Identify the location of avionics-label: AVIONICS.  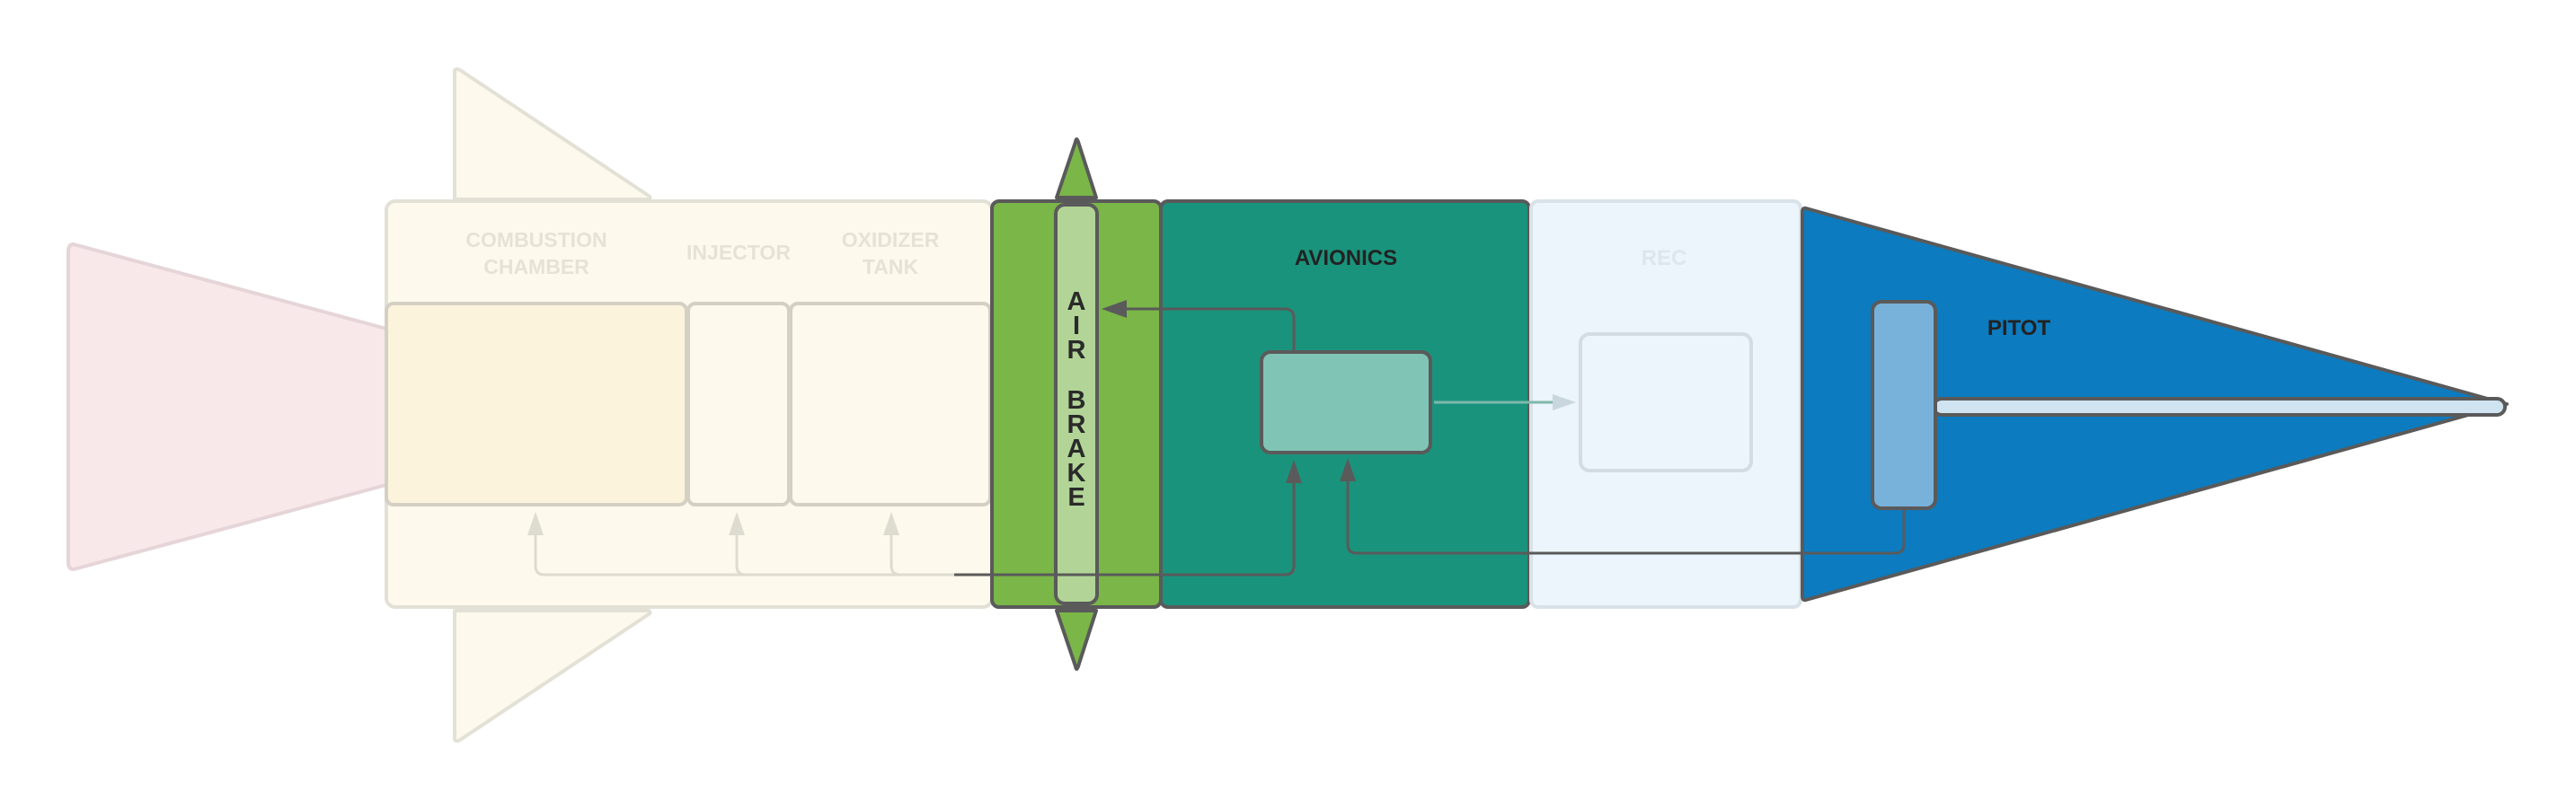
(1346, 258).